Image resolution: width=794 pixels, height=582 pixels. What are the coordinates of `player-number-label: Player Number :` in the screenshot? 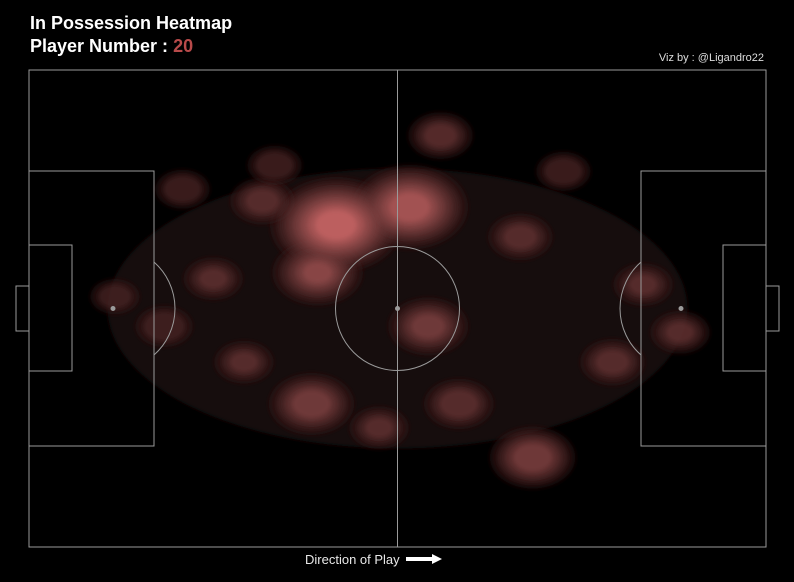 It's located at (99, 46).